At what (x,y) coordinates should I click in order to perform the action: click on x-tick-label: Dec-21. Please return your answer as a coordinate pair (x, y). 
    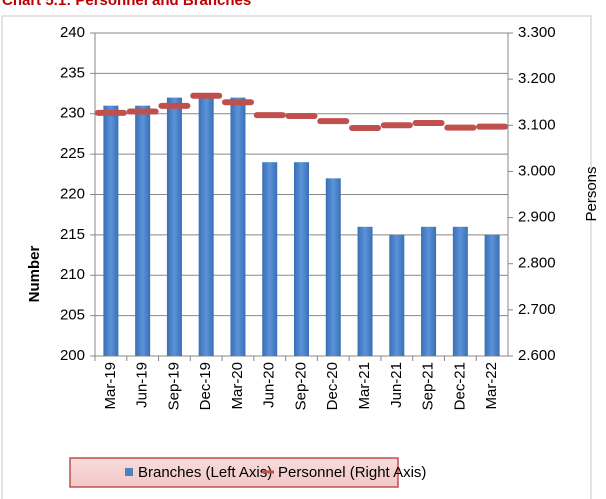
    Looking at the image, I should click on (459, 386).